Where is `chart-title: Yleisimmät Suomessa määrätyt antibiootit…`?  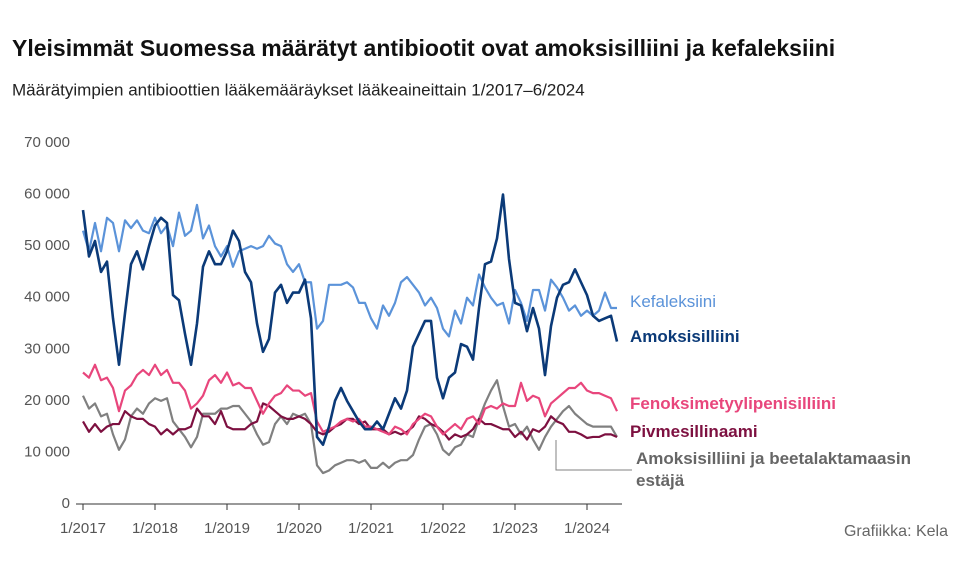 chart-title: Yleisimmät Suomessa määrätyt antibiootit… is located at coordinates (423, 48).